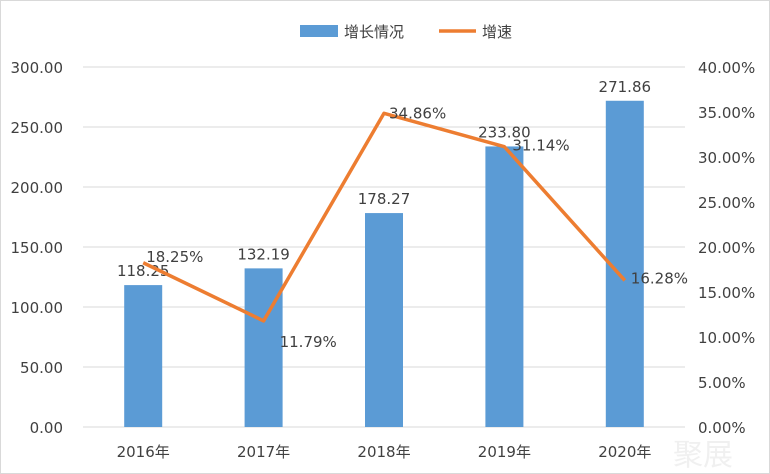 This screenshot has width=770, height=474. Describe the element at coordinates (374, 32) in the screenshot. I see `legend-bar-label: 增长情况` at that location.